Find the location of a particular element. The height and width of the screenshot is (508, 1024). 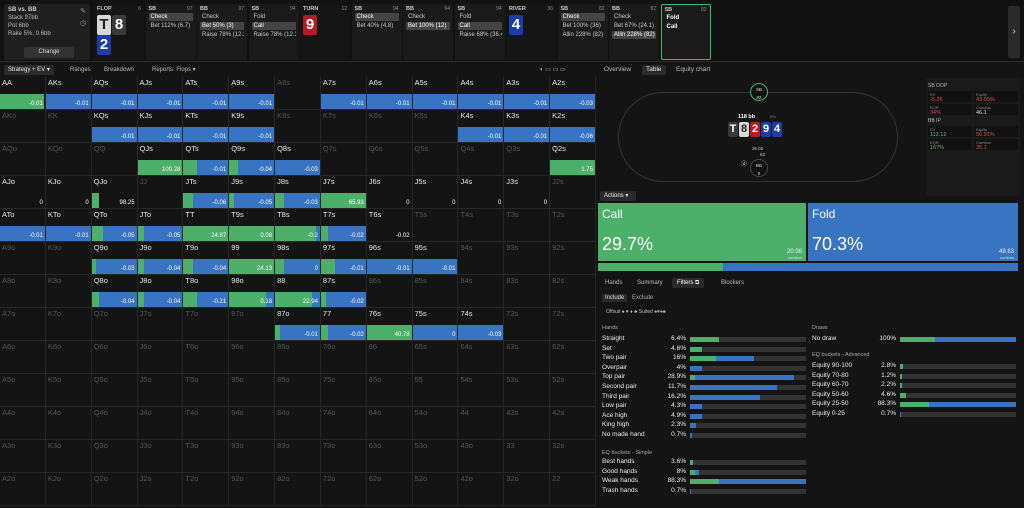

view-icons: ◐ ▭ ▭ ▭ is located at coordinates (553, 70).